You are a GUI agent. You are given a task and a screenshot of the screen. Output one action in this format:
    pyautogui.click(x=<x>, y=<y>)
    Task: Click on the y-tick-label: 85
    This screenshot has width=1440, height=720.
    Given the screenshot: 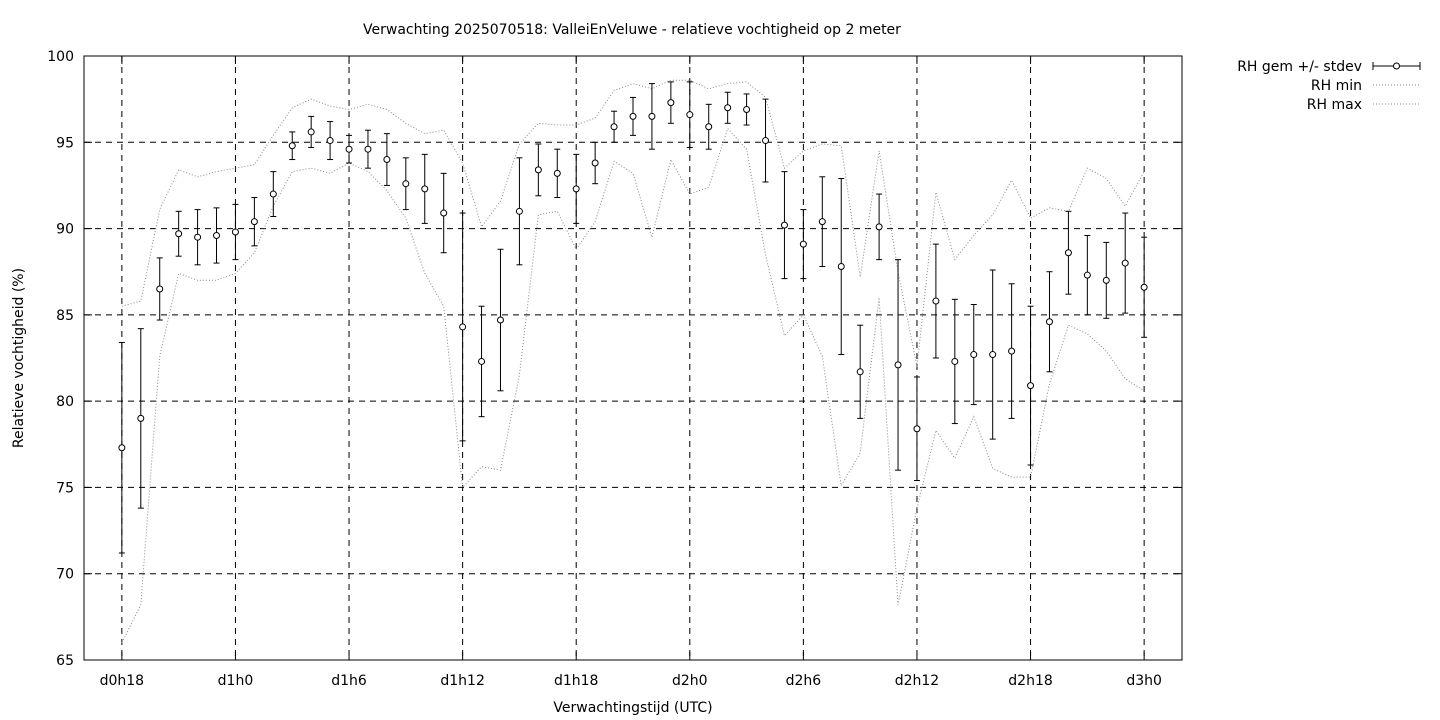 What is the action you would take?
    pyautogui.click(x=65, y=316)
    